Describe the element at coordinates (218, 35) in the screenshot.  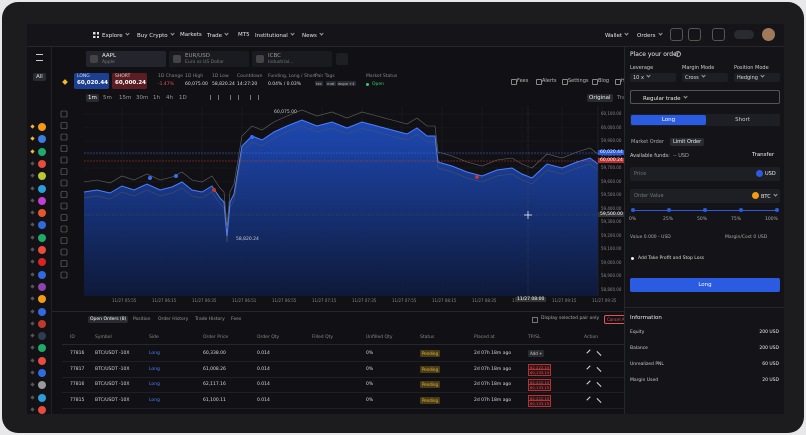
I see `nav-item: Trade` at that location.